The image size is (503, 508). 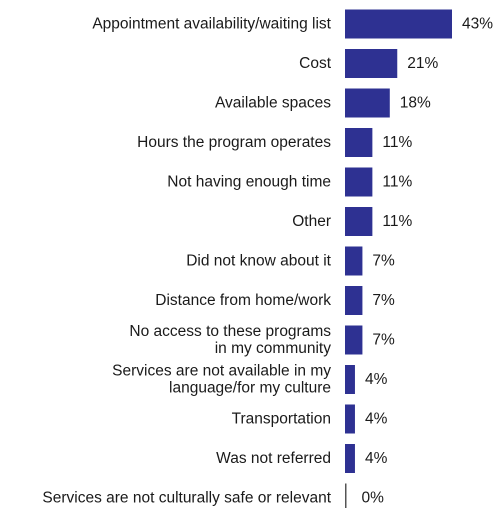 What do you see at coordinates (477, 24) in the screenshot?
I see `value-label: 43%` at bounding box center [477, 24].